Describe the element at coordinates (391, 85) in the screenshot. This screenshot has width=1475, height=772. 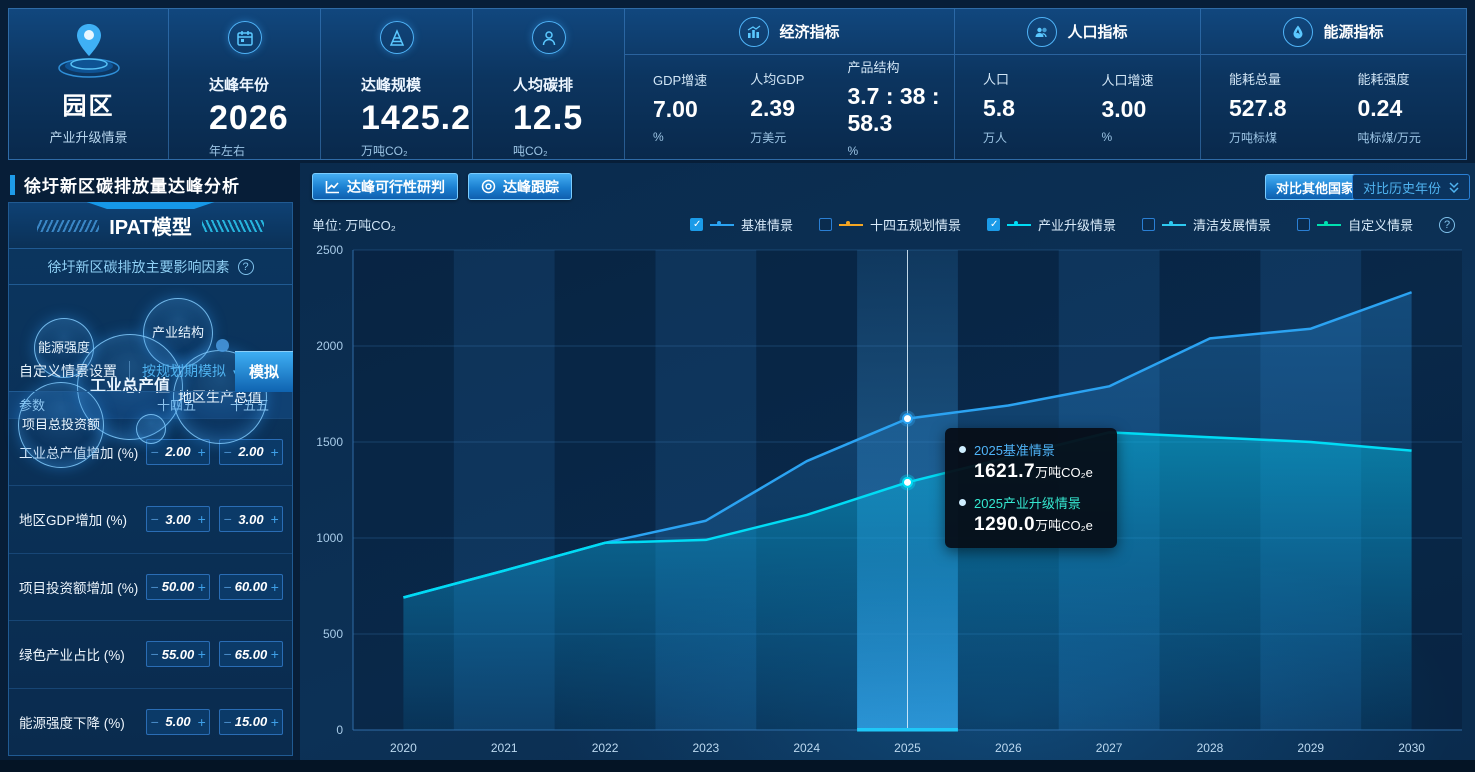
I see `kpi-label: 达峰规模` at that location.